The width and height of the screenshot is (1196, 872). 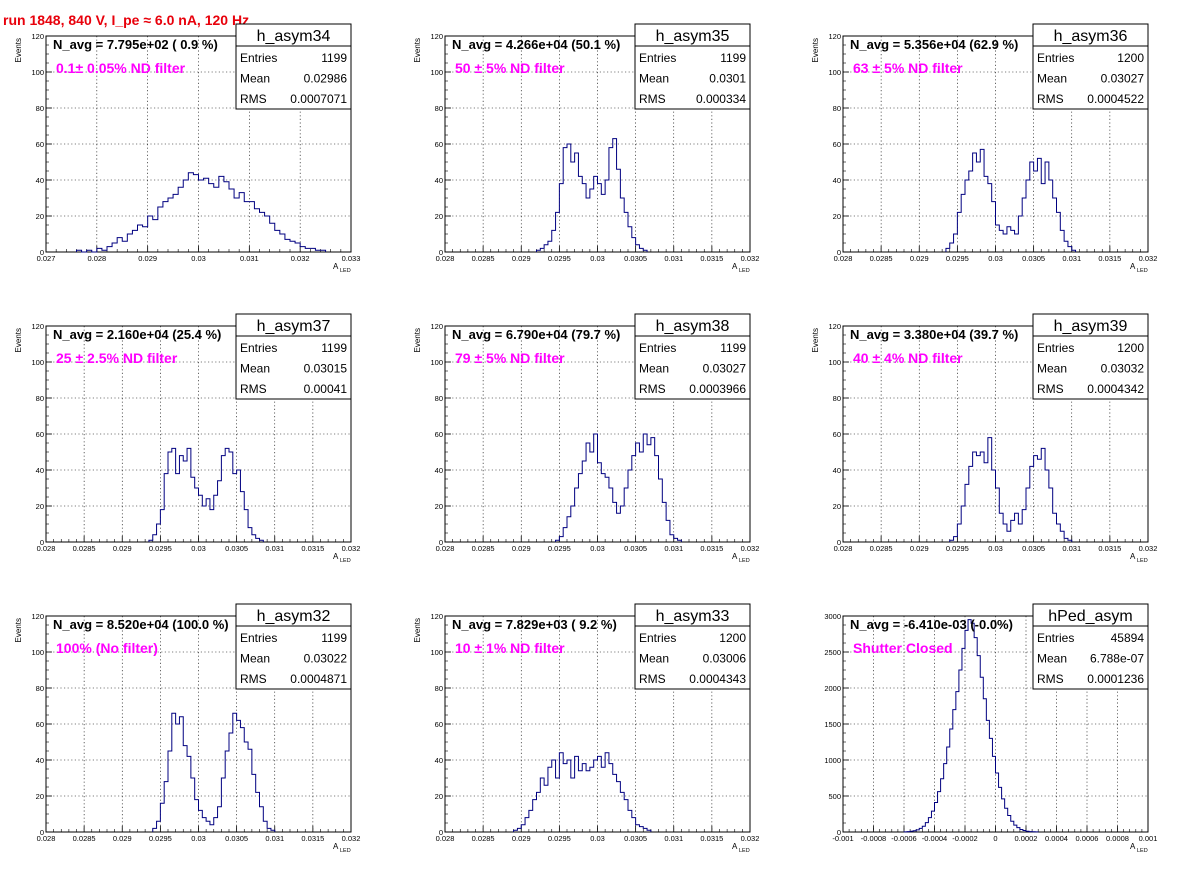 I want to click on stat-value: 0.00041, so click(x=326, y=389).